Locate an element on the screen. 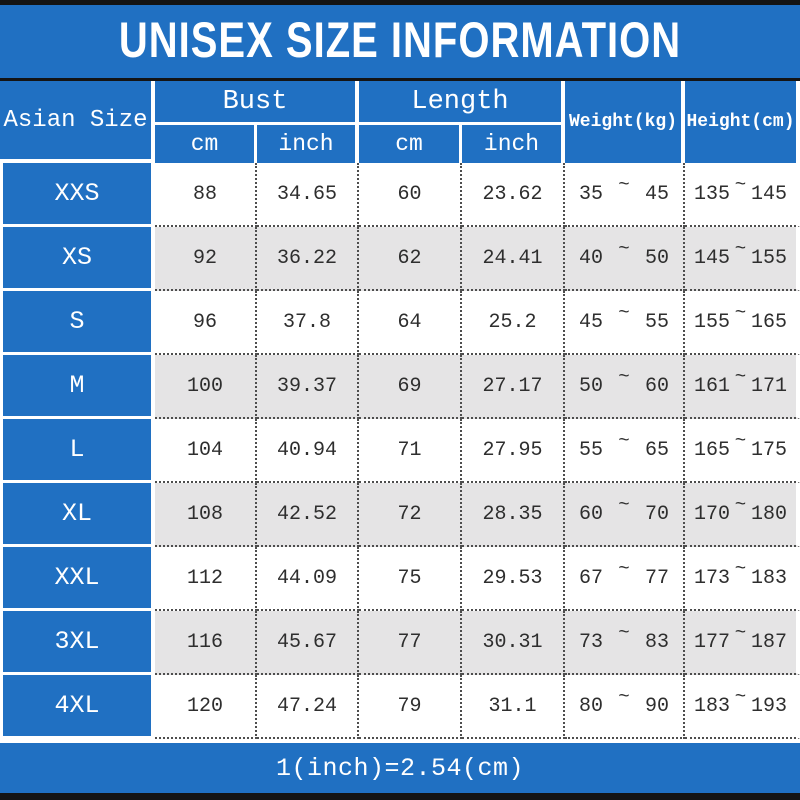 Image resolution: width=800 pixels, height=800 pixels. bust-inch-cell: 37.8 is located at coordinates (308, 323).